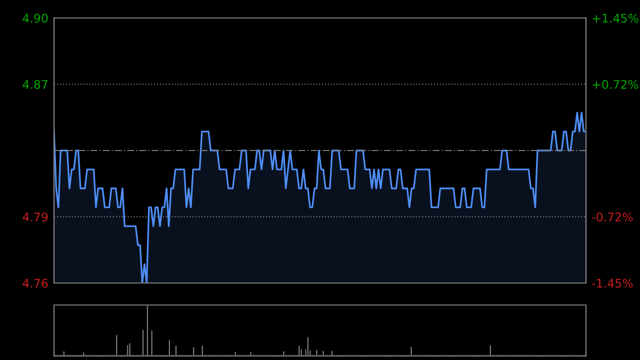 The image size is (640, 360). What do you see at coordinates (35, 283) in the screenshot?
I see `y-tick-label: 4.76` at bounding box center [35, 283].